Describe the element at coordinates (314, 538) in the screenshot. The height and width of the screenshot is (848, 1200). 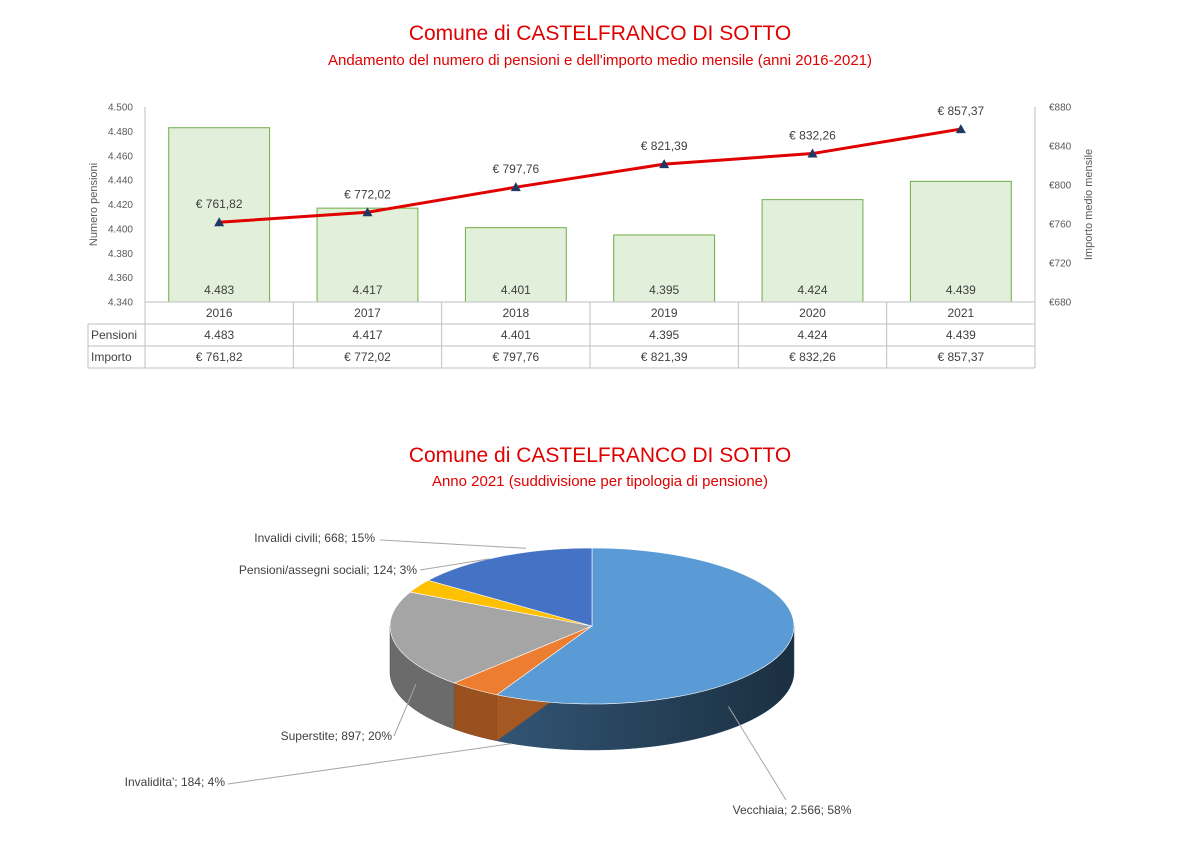
I see `pie-slice-label: Invalidi civili; 668; 15%` at that location.